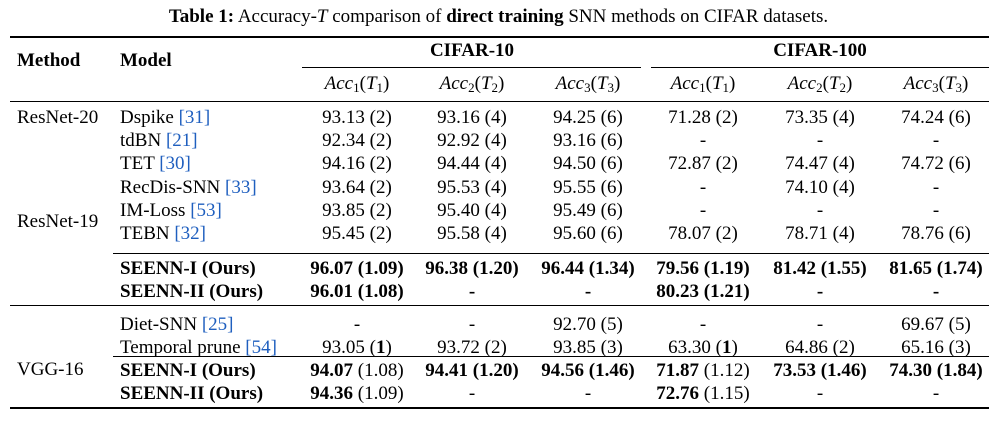 The width and height of the screenshot is (997, 424). Describe the element at coordinates (698, 16) in the screenshot. I see `caption-post: SNN methods on CIFAR datasets.` at that location.